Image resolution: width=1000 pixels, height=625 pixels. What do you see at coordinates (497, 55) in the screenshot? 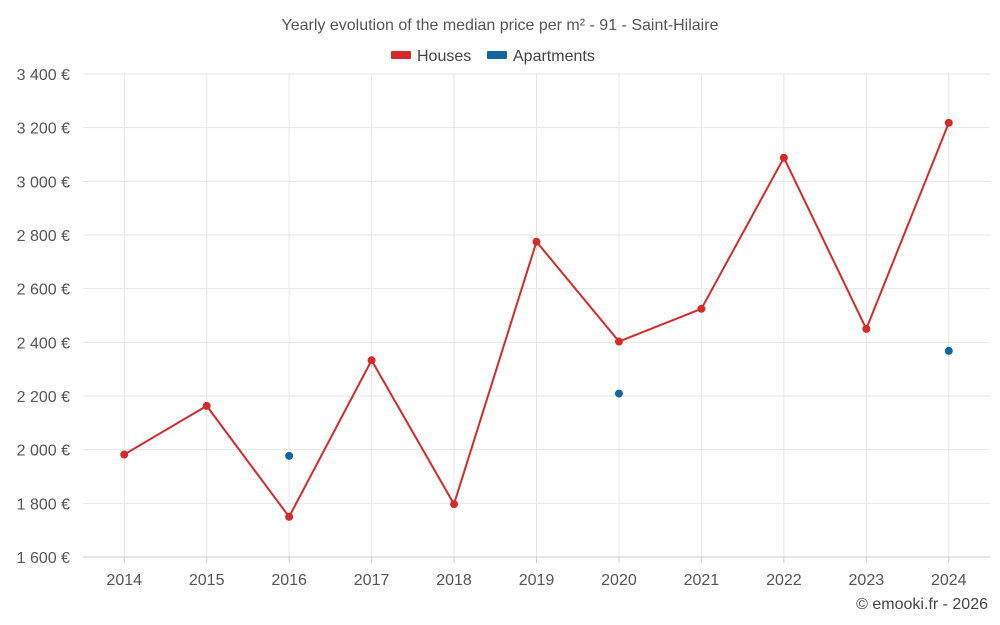
I see `legend-swatch-apartments` at bounding box center [497, 55].